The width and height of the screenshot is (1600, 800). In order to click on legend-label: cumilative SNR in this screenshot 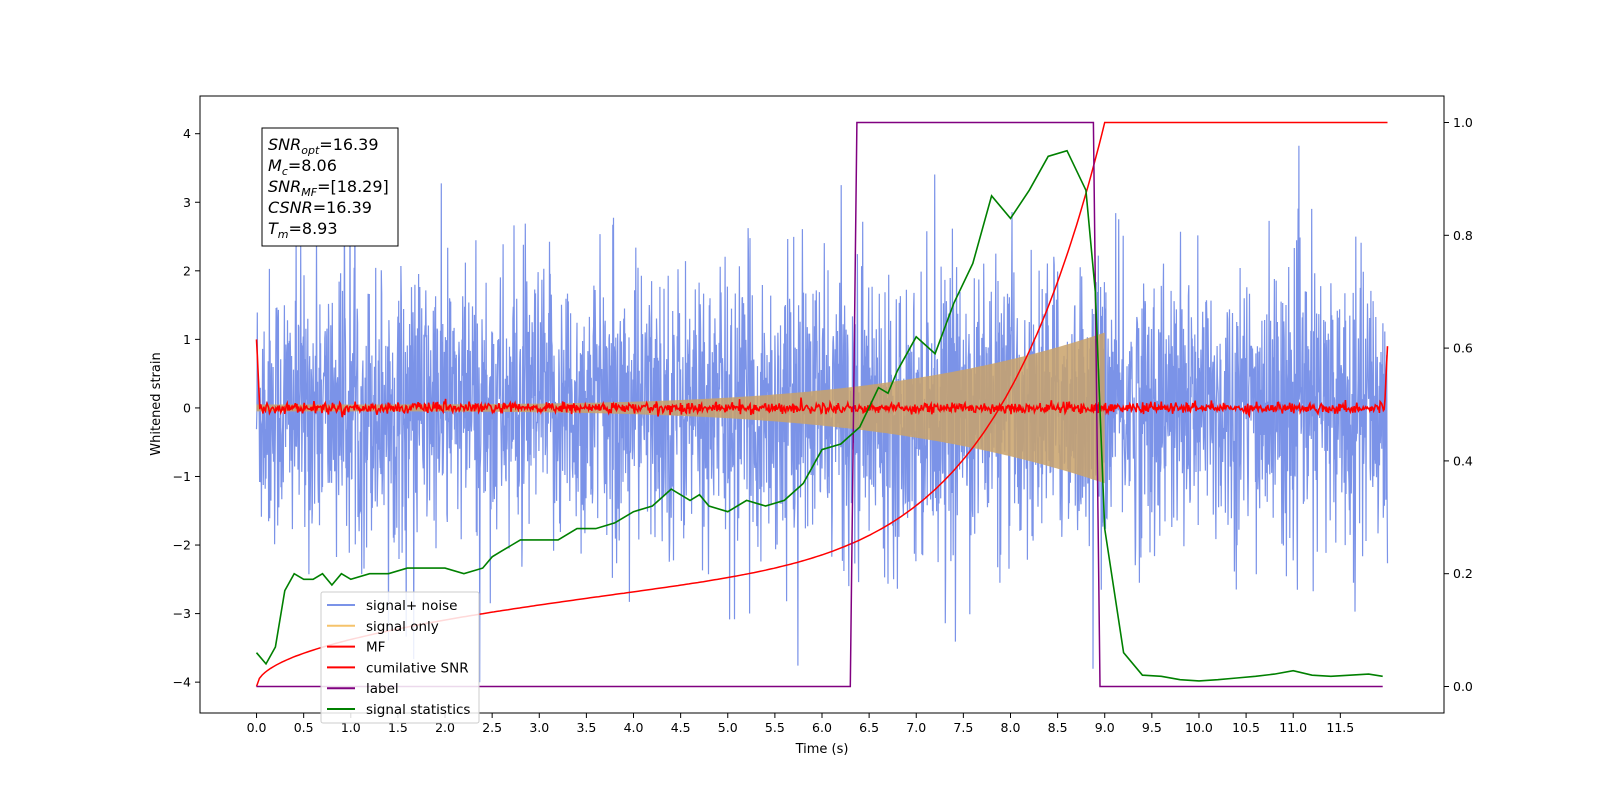, I will do `click(417, 668)`.